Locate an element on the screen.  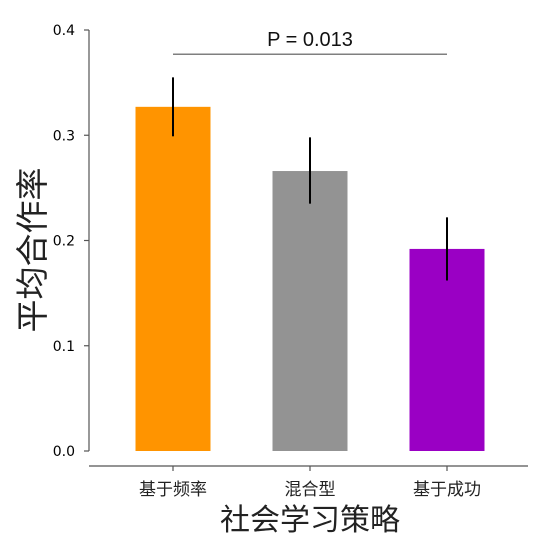
y-tick-label: 0.3 is located at coordinates (64, 136).